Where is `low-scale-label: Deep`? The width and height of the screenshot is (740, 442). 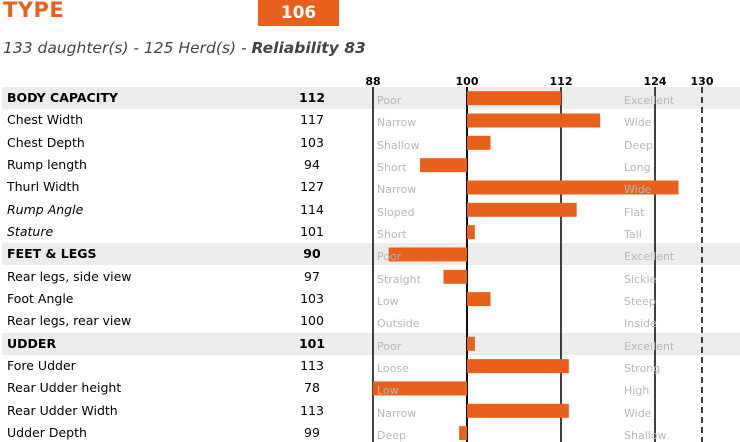 low-scale-label: Deep is located at coordinates (391, 435).